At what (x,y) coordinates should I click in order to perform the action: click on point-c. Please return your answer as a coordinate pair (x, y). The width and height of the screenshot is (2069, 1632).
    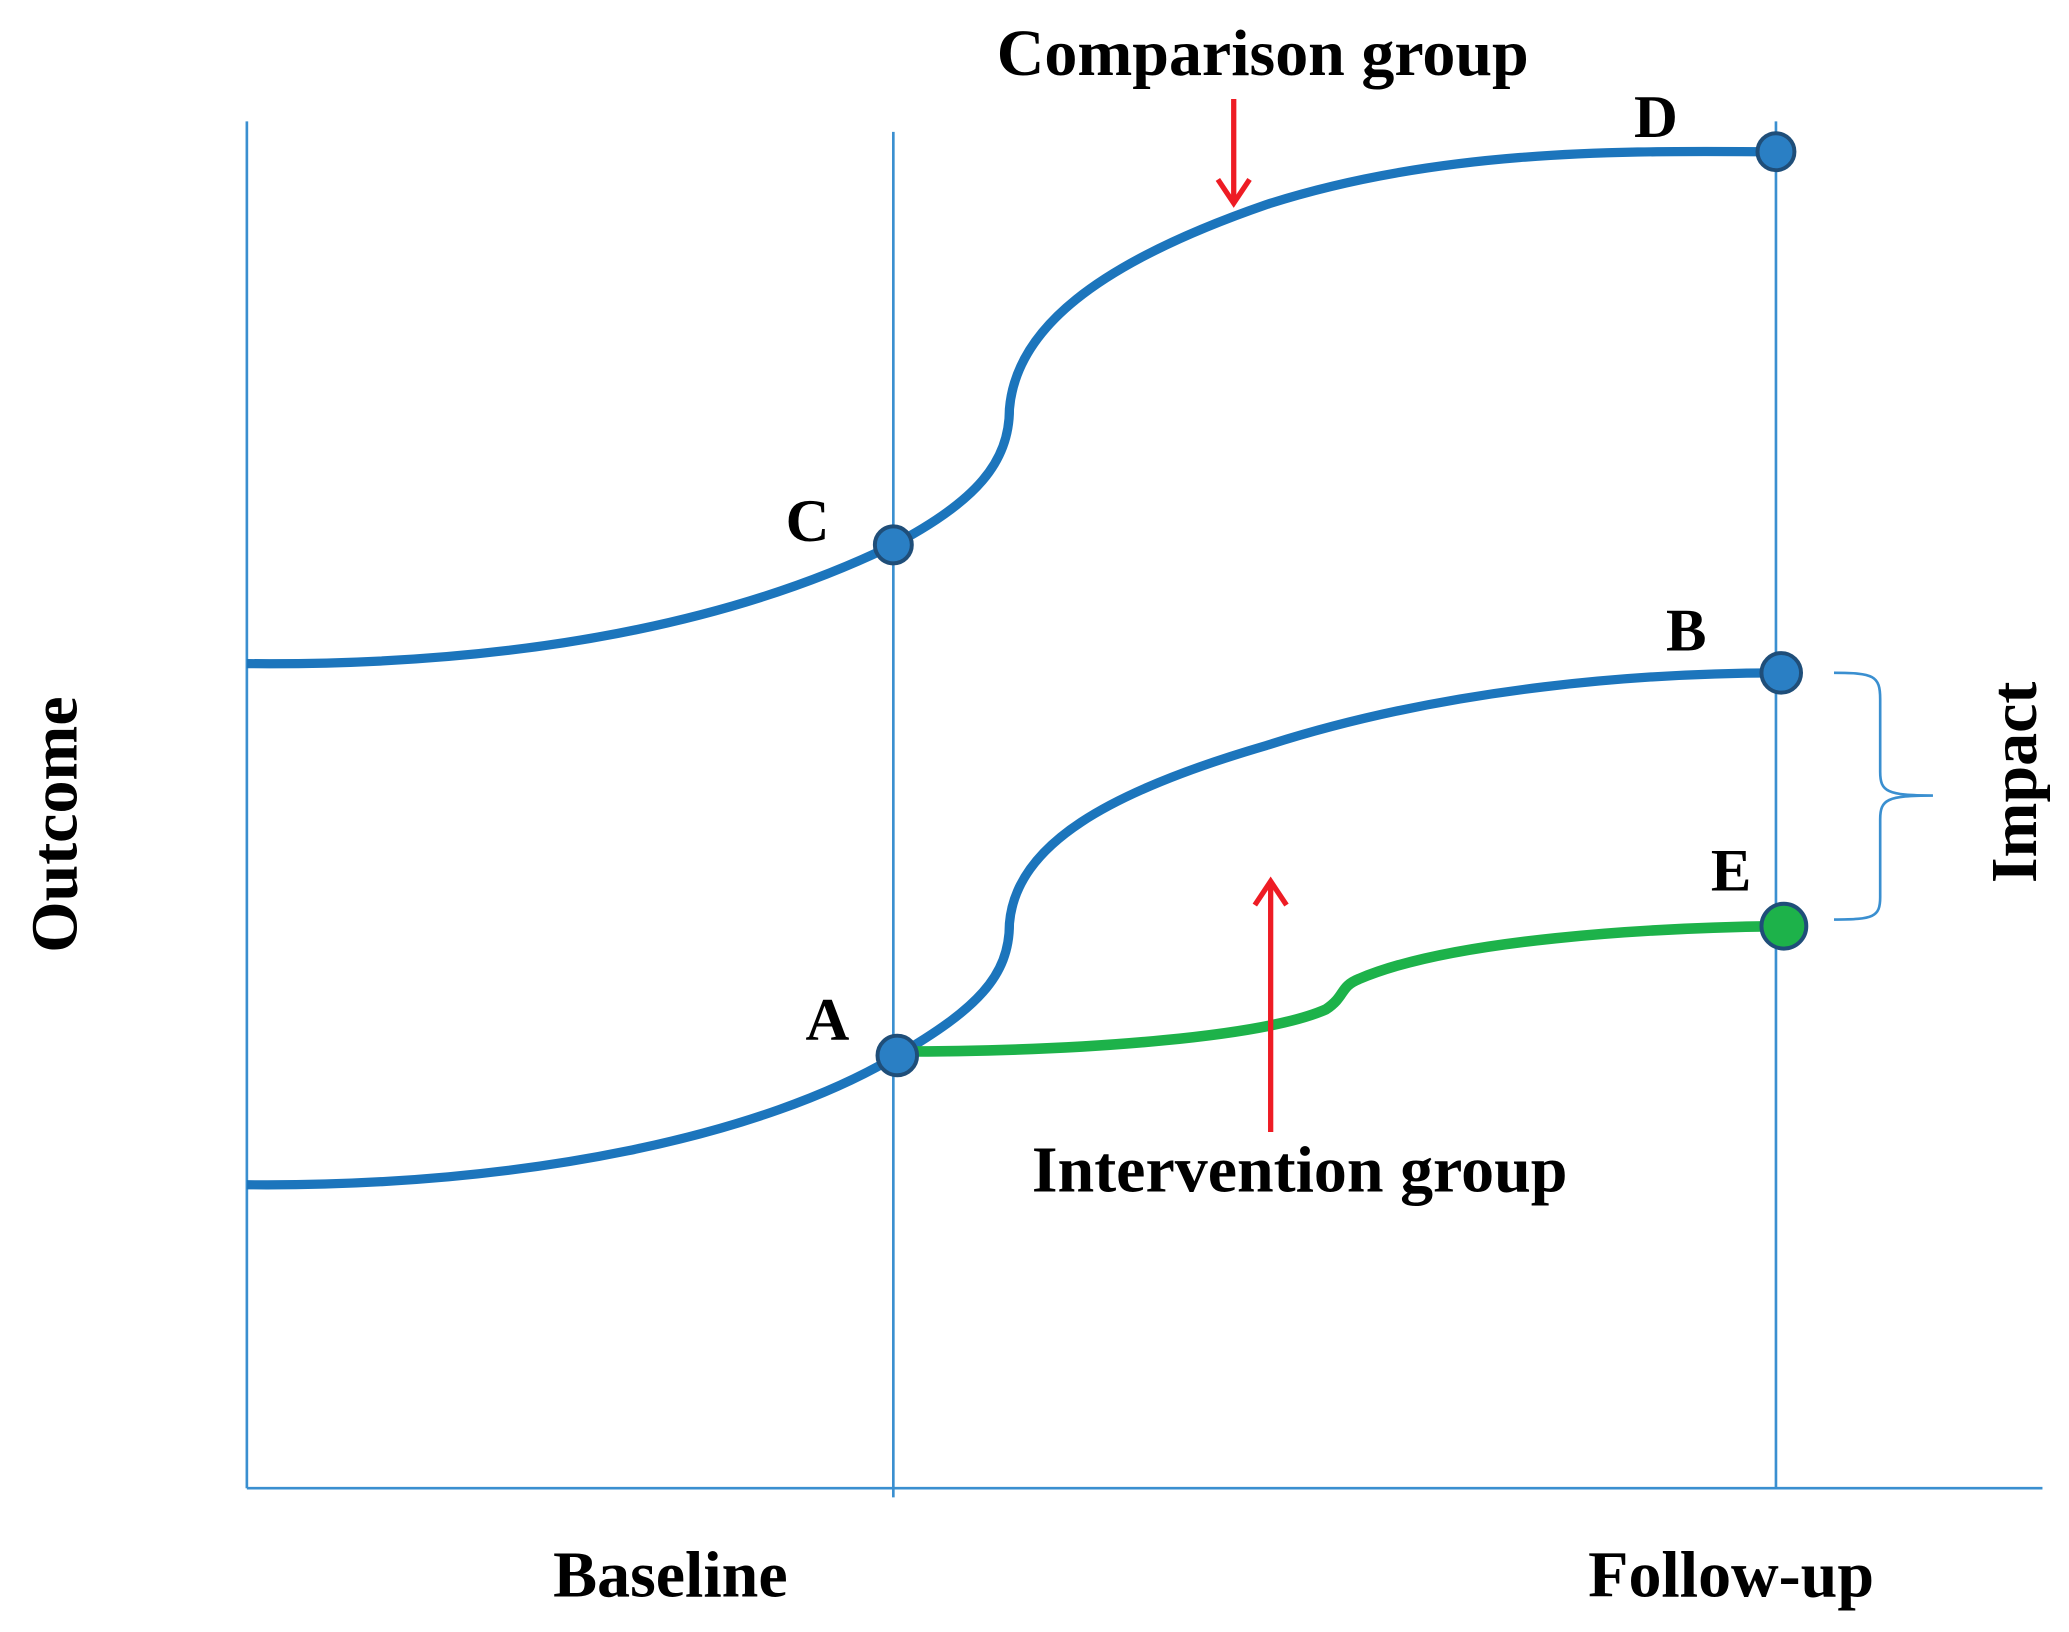
    Looking at the image, I should click on (893, 545).